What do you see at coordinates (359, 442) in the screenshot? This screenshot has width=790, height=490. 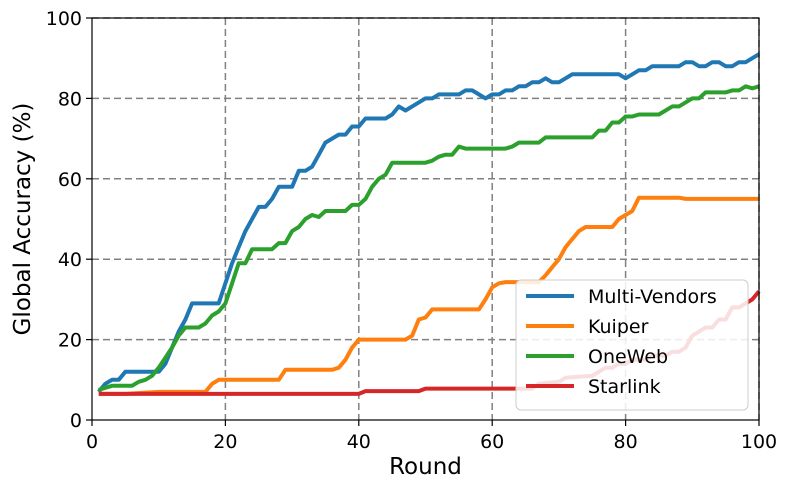 I see `x-tick-label: 40` at bounding box center [359, 442].